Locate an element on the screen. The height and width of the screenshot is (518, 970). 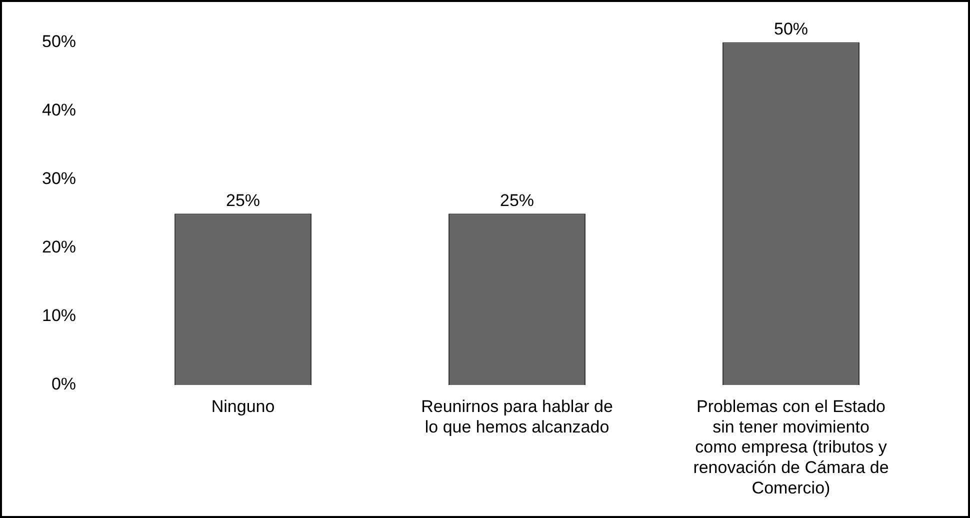
y-tick-label: 0% is located at coordinates (63, 384).